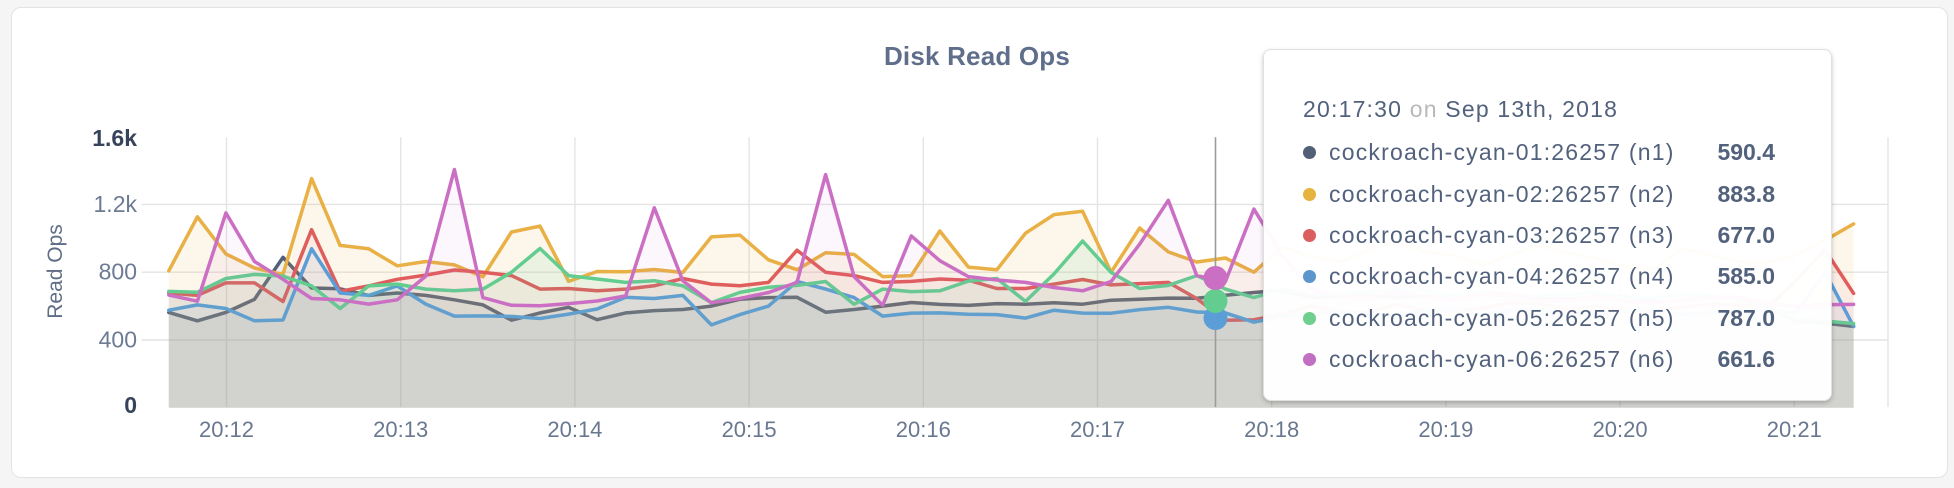 This screenshot has width=1954, height=488. I want to click on svg-text: 1.6k, so click(114, 138).